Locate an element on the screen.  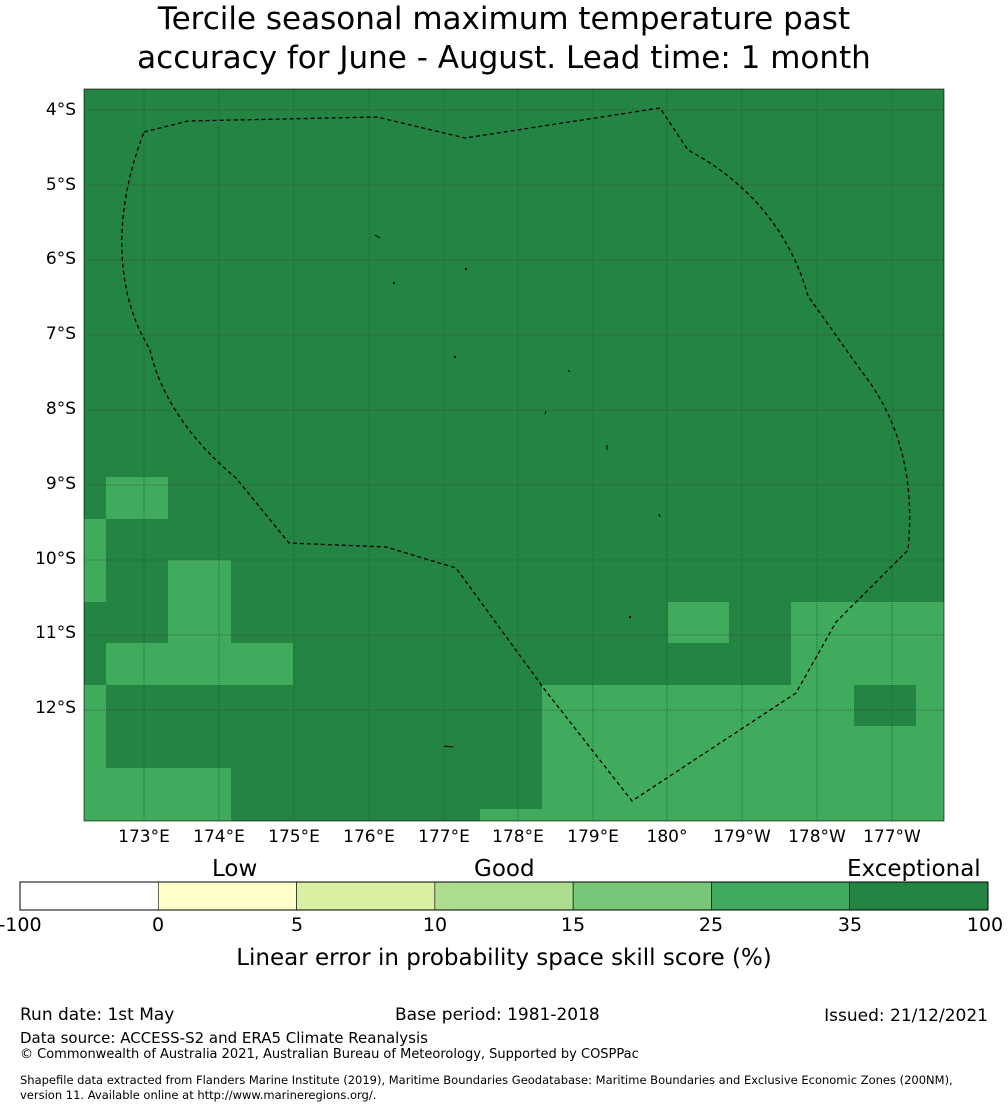
lat-label-12s: 12°S is located at coordinates (55, 708).